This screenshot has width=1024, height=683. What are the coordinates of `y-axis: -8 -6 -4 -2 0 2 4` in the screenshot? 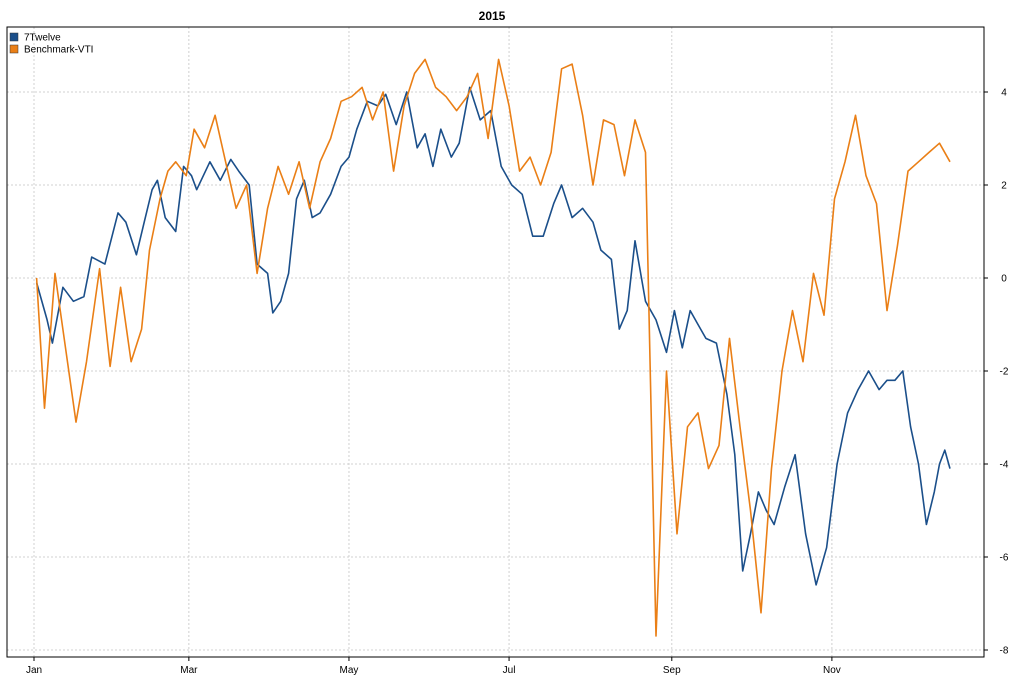 It's located at (996, 372).